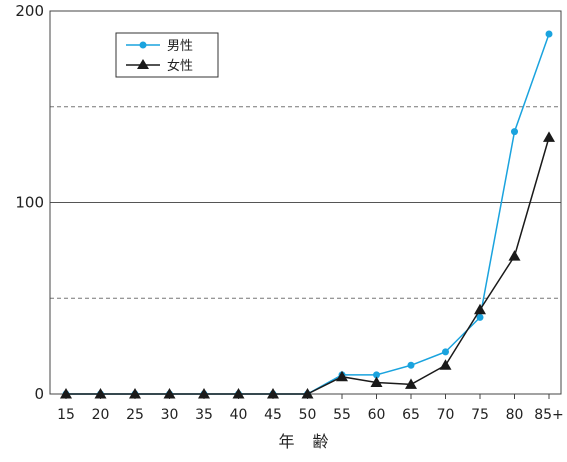 The width and height of the screenshot is (567, 462). Describe the element at coordinates (135, 415) in the screenshot. I see `x-tick-label: 25` at that location.